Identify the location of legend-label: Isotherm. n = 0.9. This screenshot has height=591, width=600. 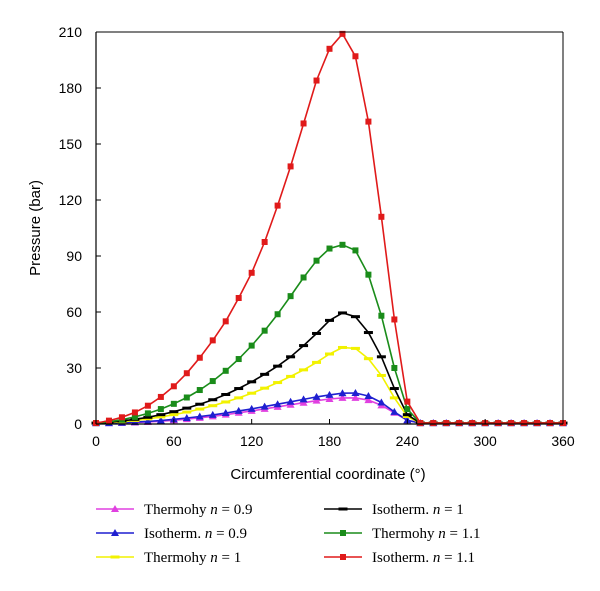
(195, 534).